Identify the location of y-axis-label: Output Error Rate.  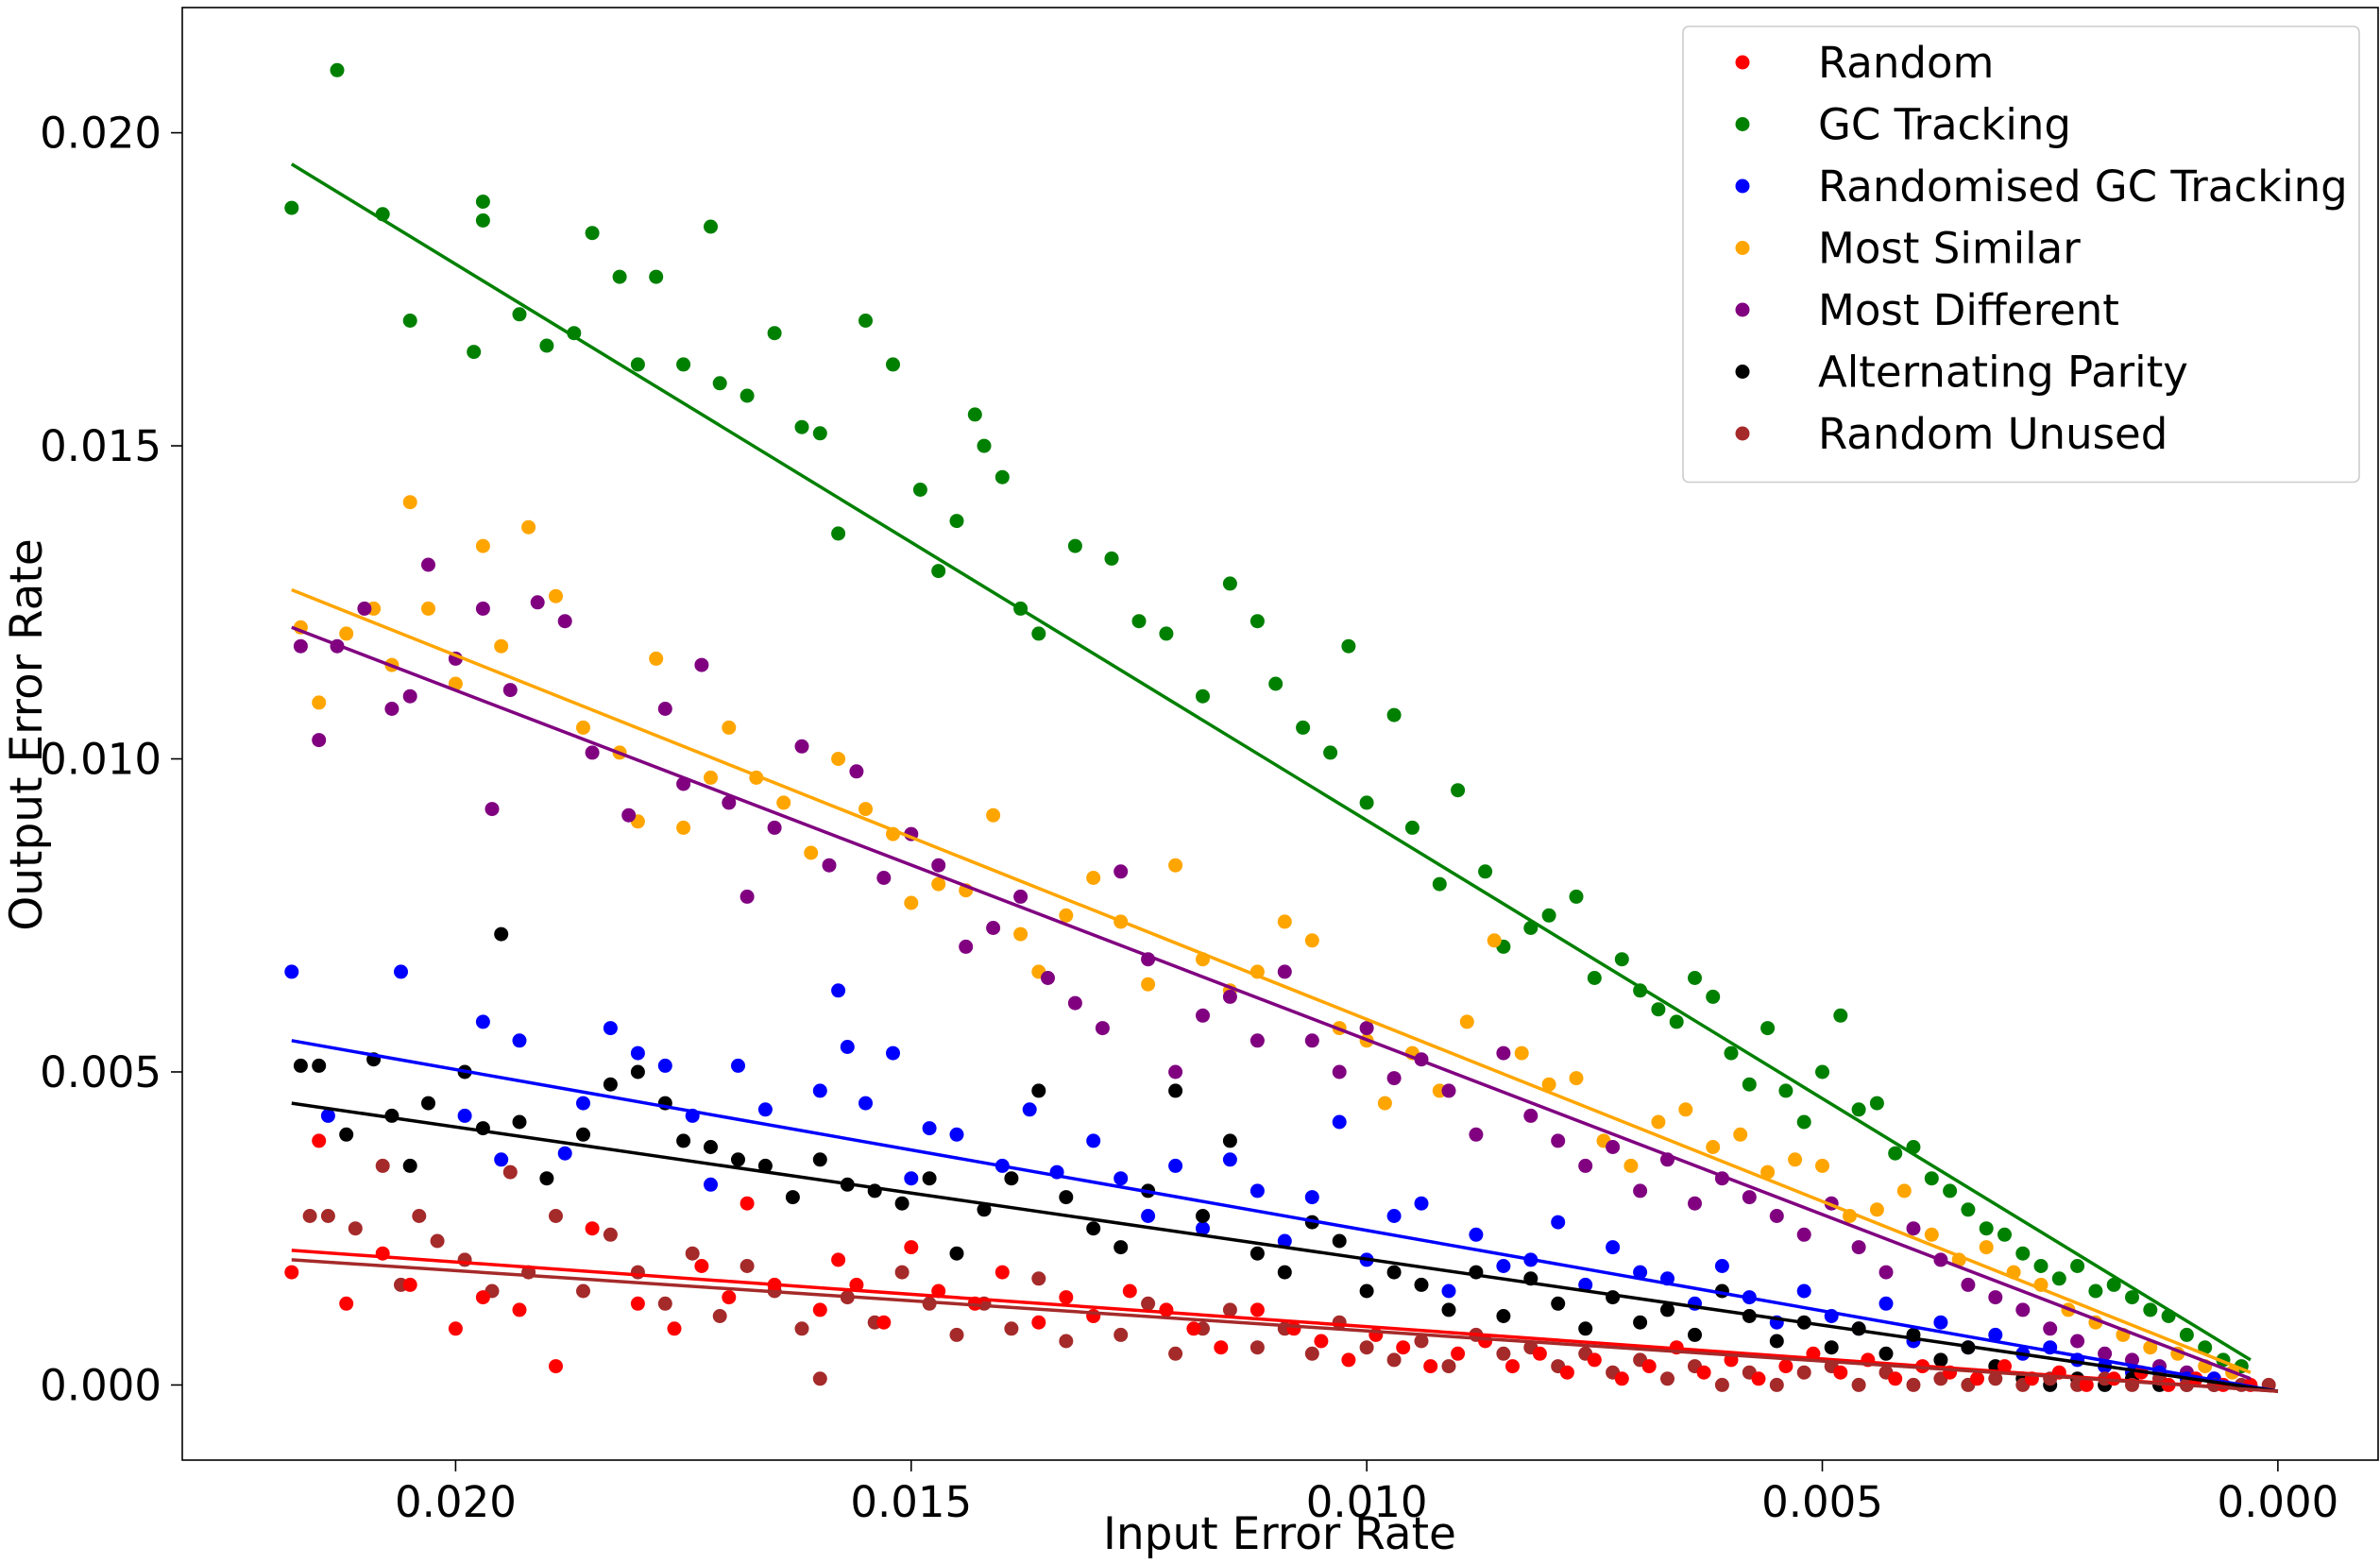
(27, 734).